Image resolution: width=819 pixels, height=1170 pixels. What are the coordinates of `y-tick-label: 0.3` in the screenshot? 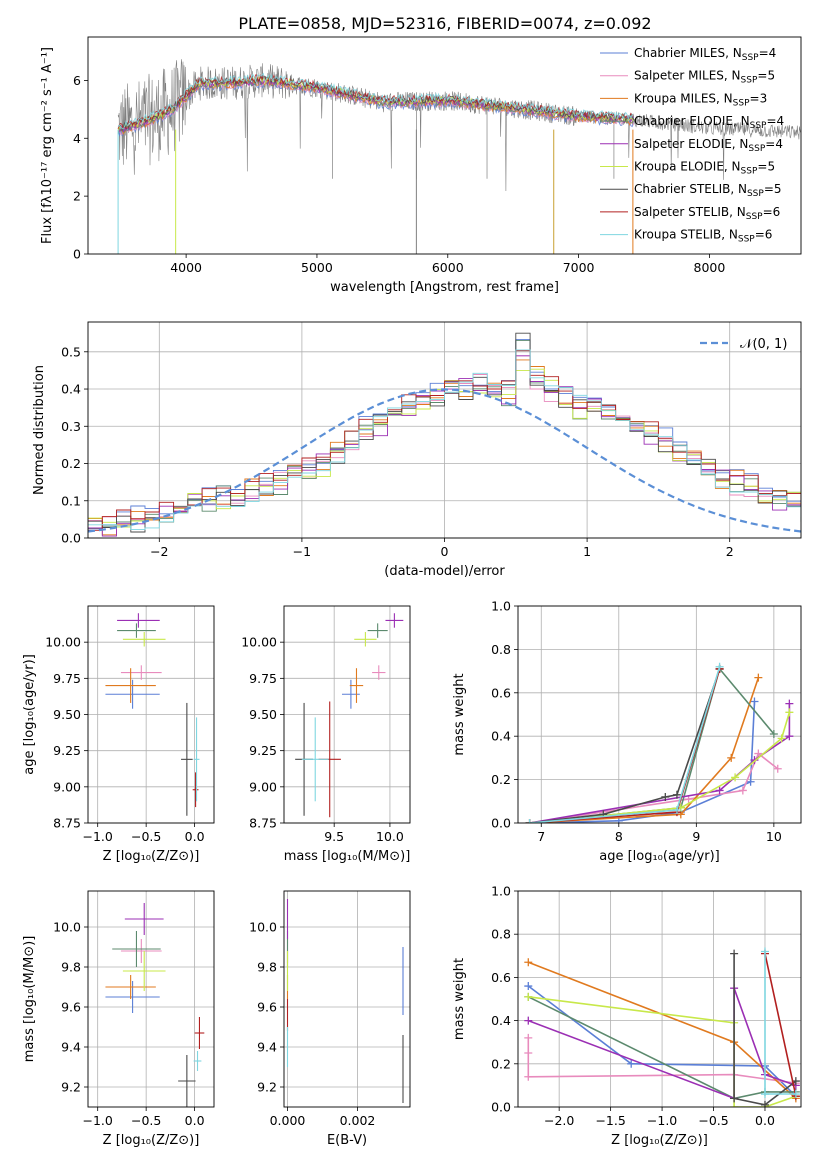 It's located at (71, 426).